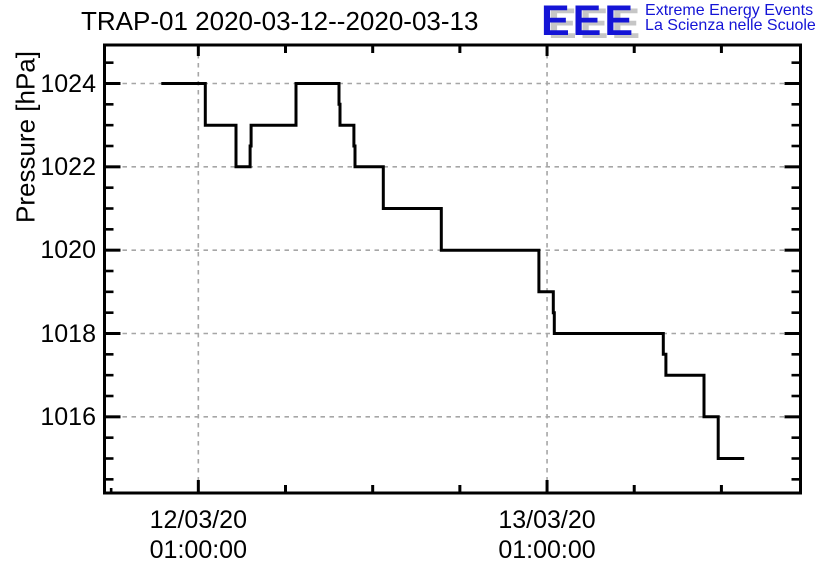 The image size is (836, 572). I want to click on y-tick-label: 1024, so click(68, 83).